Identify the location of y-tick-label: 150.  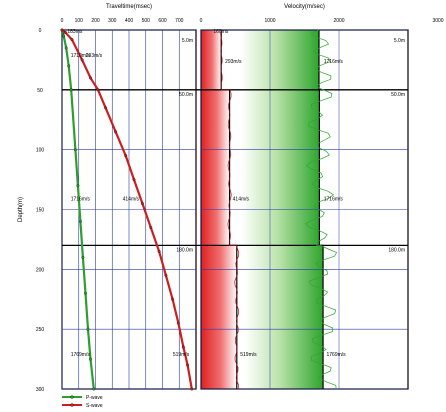
(40, 211).